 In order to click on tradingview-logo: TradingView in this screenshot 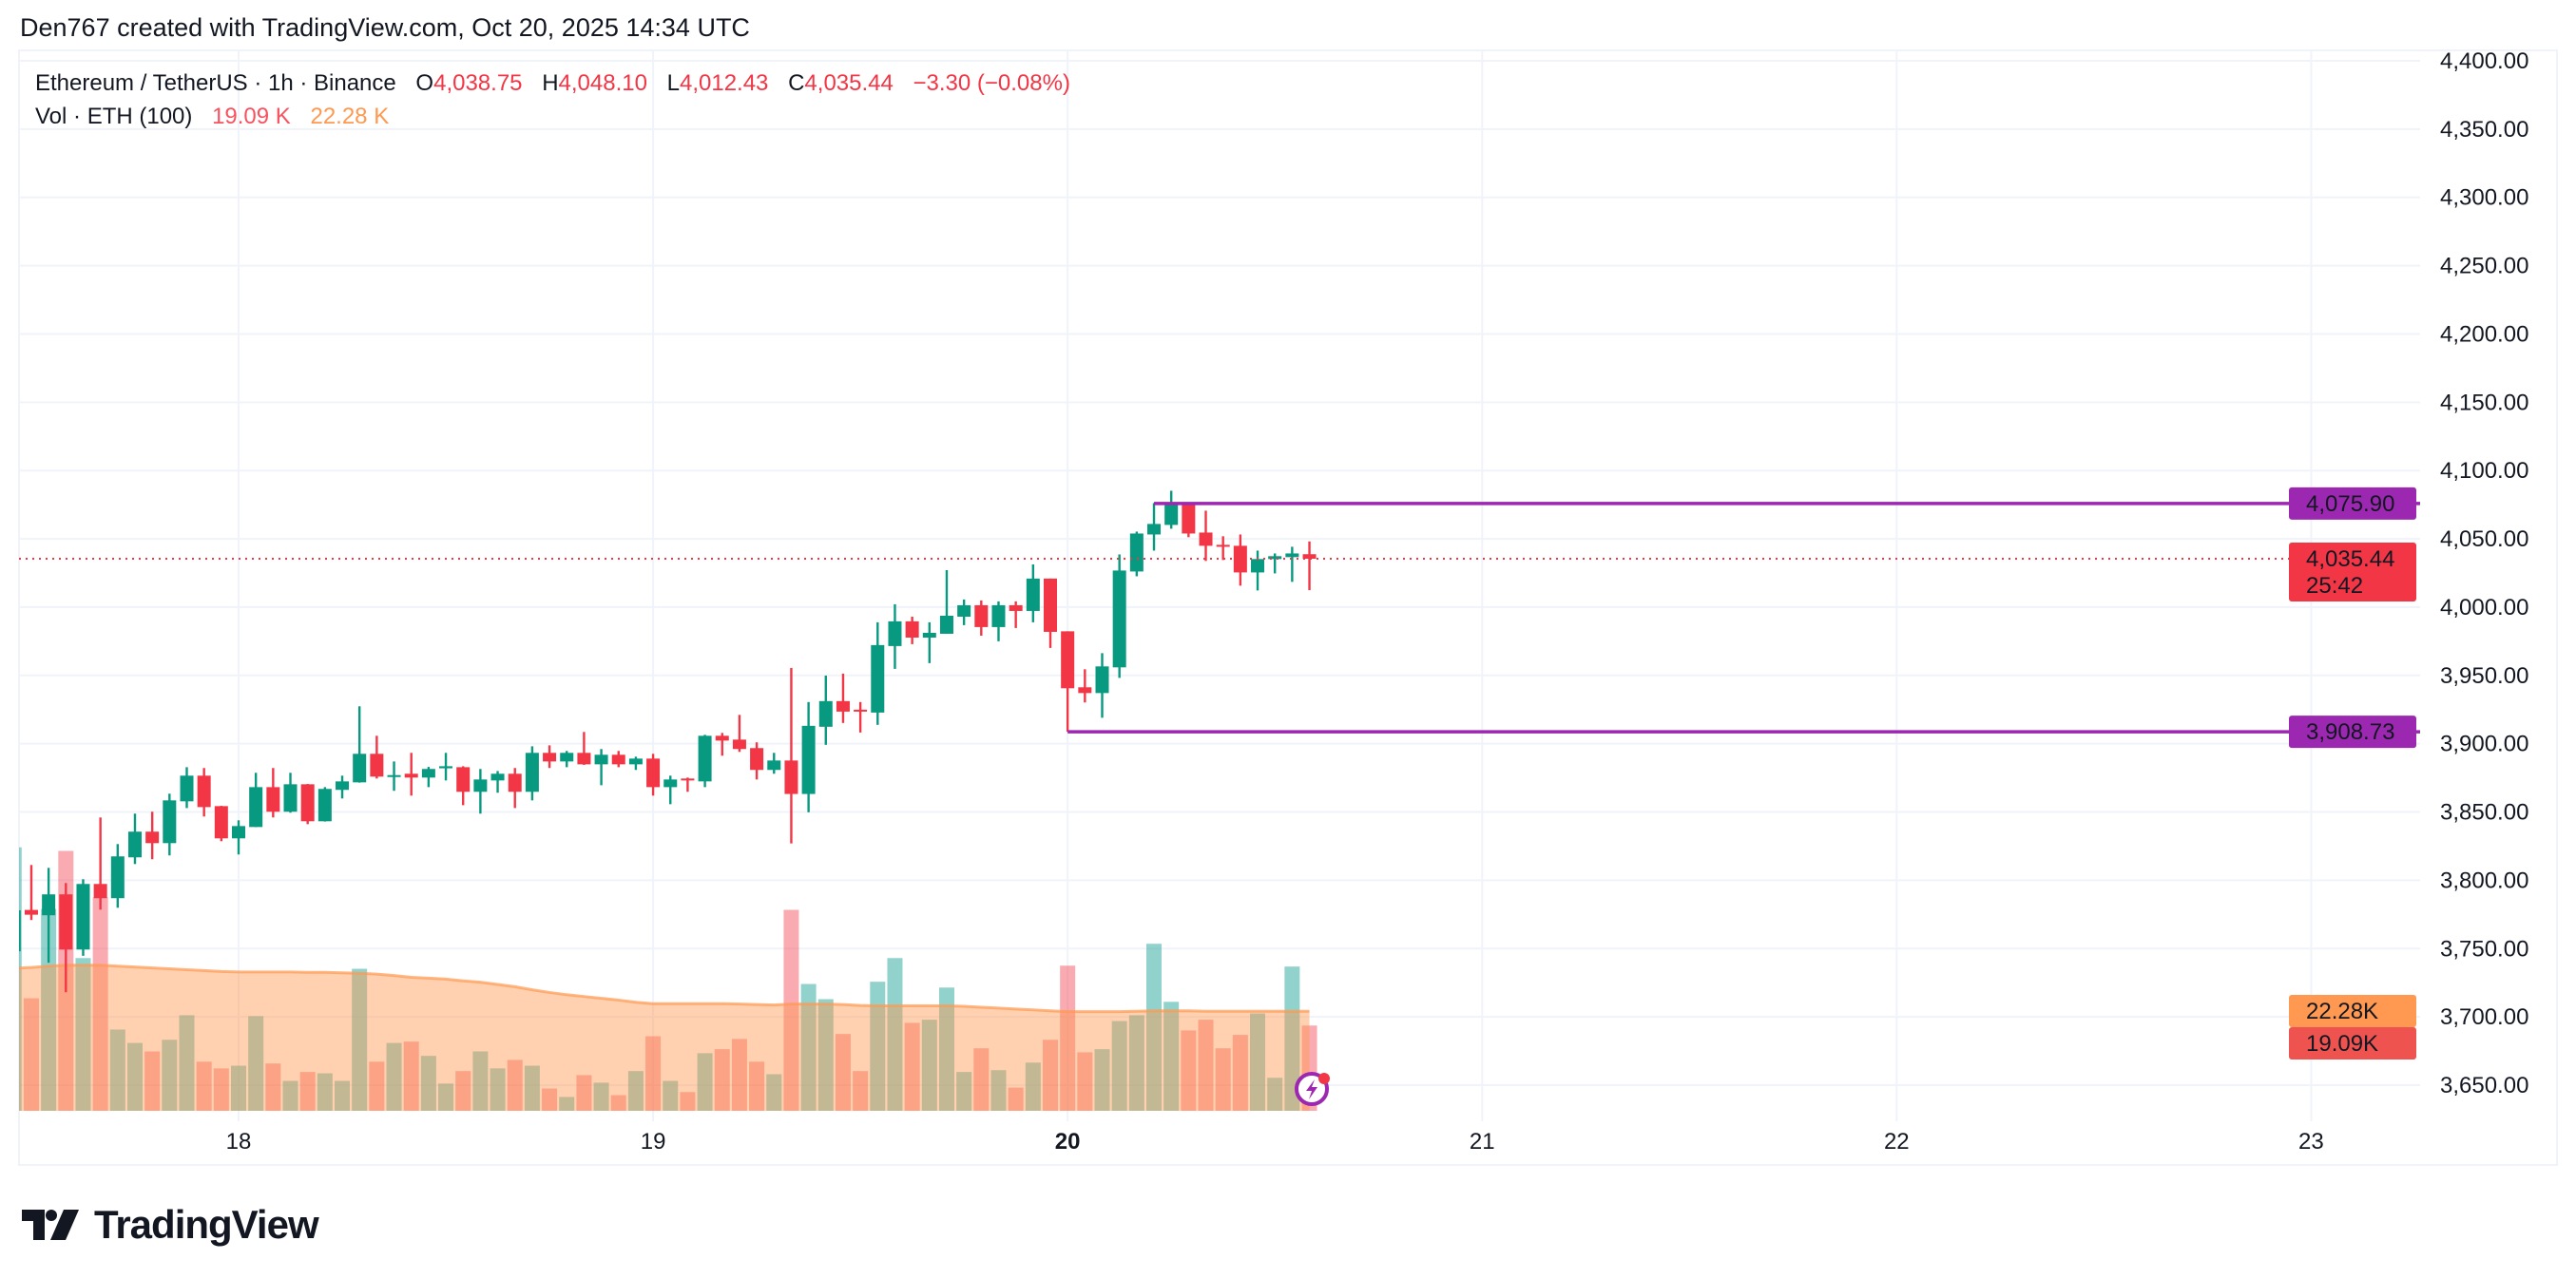, I will do `click(170, 1225)`.